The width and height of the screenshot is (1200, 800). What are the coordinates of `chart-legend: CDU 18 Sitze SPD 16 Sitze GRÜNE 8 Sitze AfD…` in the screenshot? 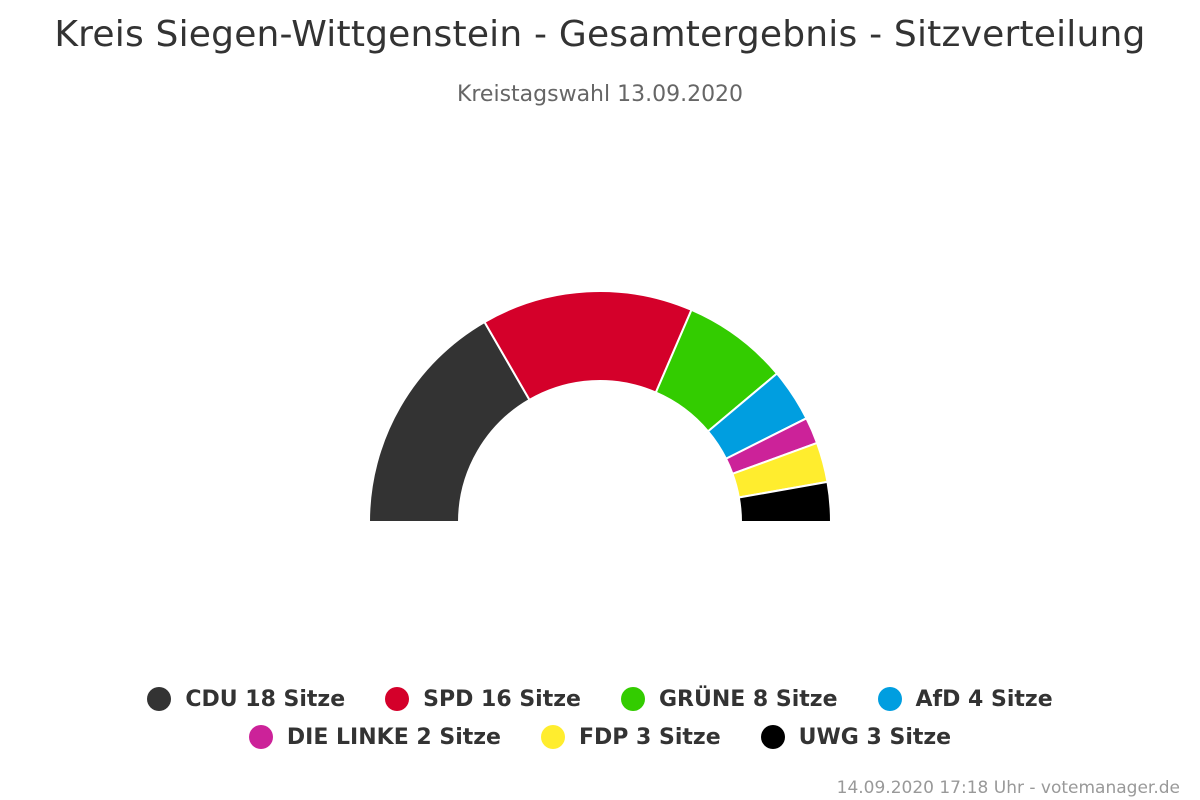 It's located at (600, 718).